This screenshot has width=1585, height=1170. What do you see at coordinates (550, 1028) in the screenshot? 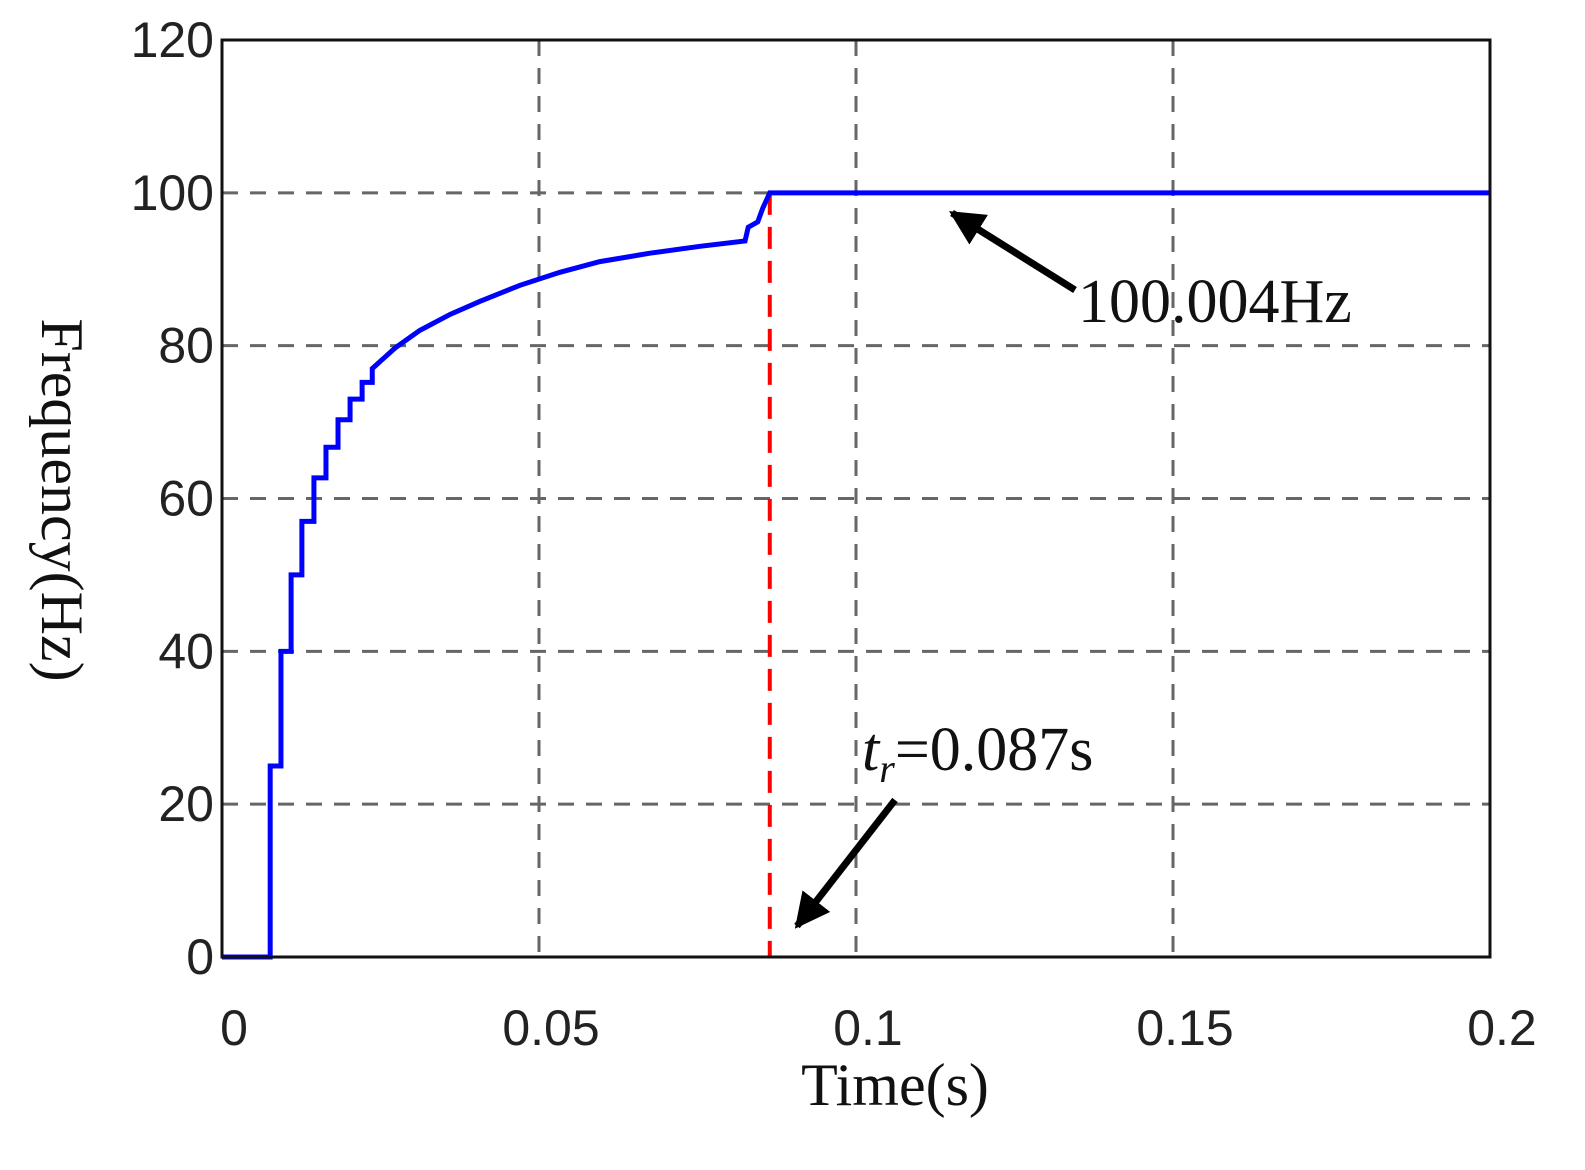
I see `x-tick-label: 0.05` at bounding box center [550, 1028].